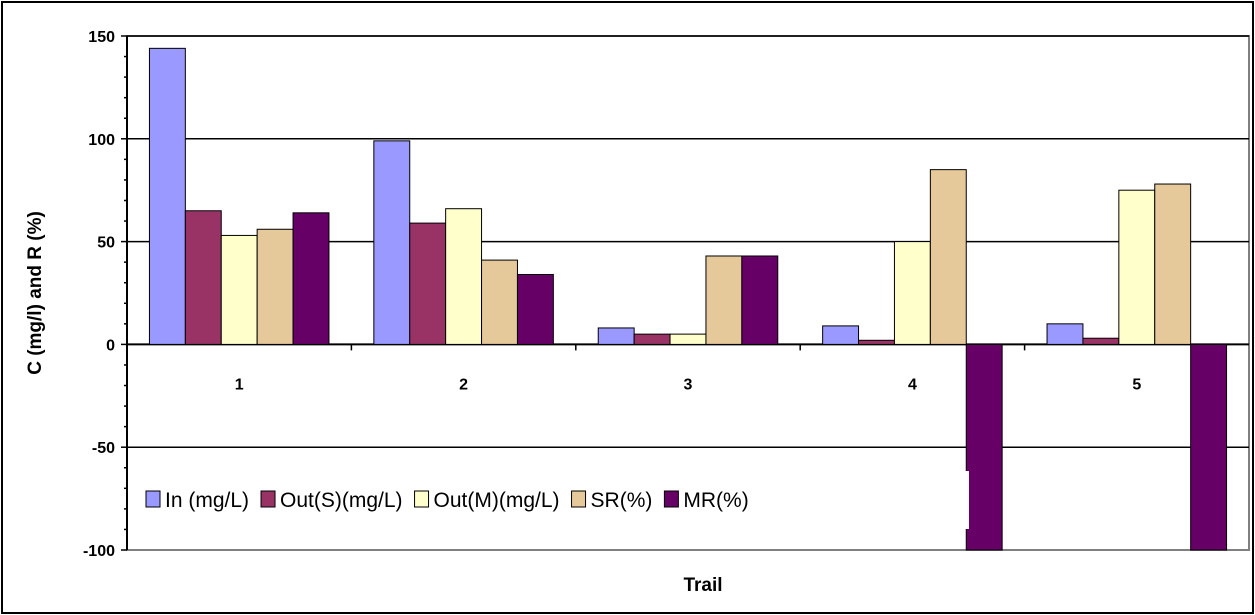 The image size is (1255, 615). Describe the element at coordinates (101, 37) in the screenshot. I see `y-tick-label: 150` at that location.